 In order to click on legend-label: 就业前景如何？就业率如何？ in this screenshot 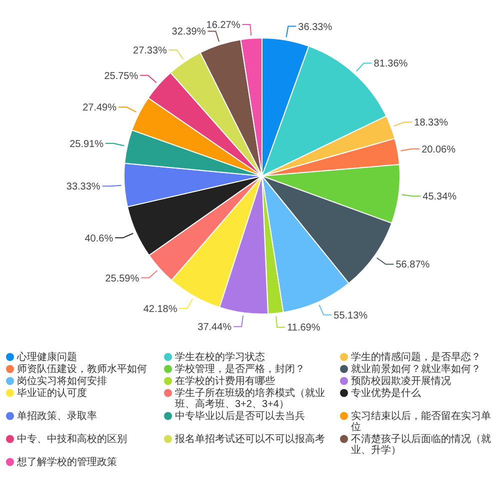, I will do `click(416, 369)`.